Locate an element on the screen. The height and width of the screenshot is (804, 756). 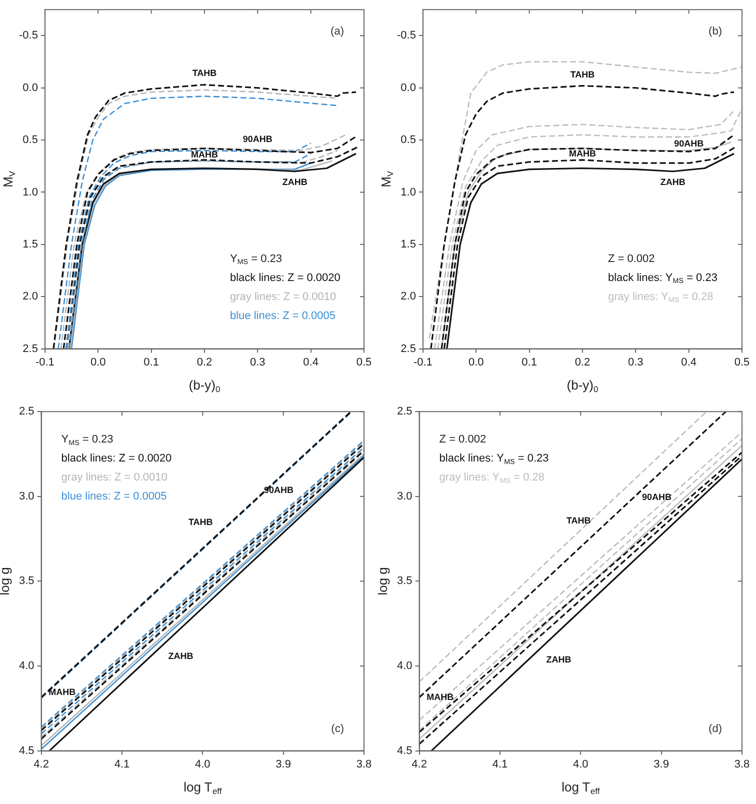
text: (c) is located at coordinates (337, 728).